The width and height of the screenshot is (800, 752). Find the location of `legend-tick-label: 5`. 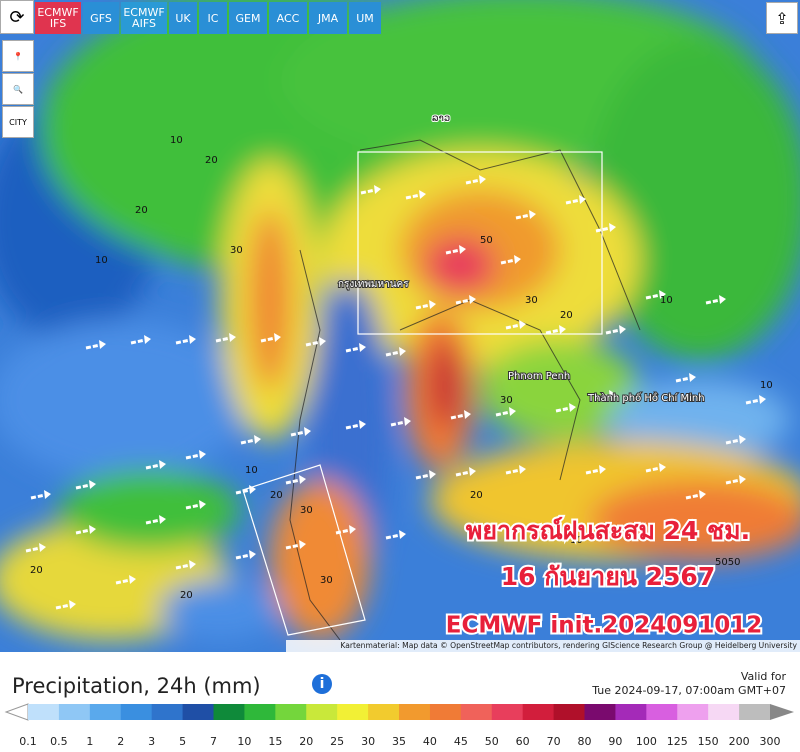

legend-tick-label: 5 is located at coordinates (182, 741).